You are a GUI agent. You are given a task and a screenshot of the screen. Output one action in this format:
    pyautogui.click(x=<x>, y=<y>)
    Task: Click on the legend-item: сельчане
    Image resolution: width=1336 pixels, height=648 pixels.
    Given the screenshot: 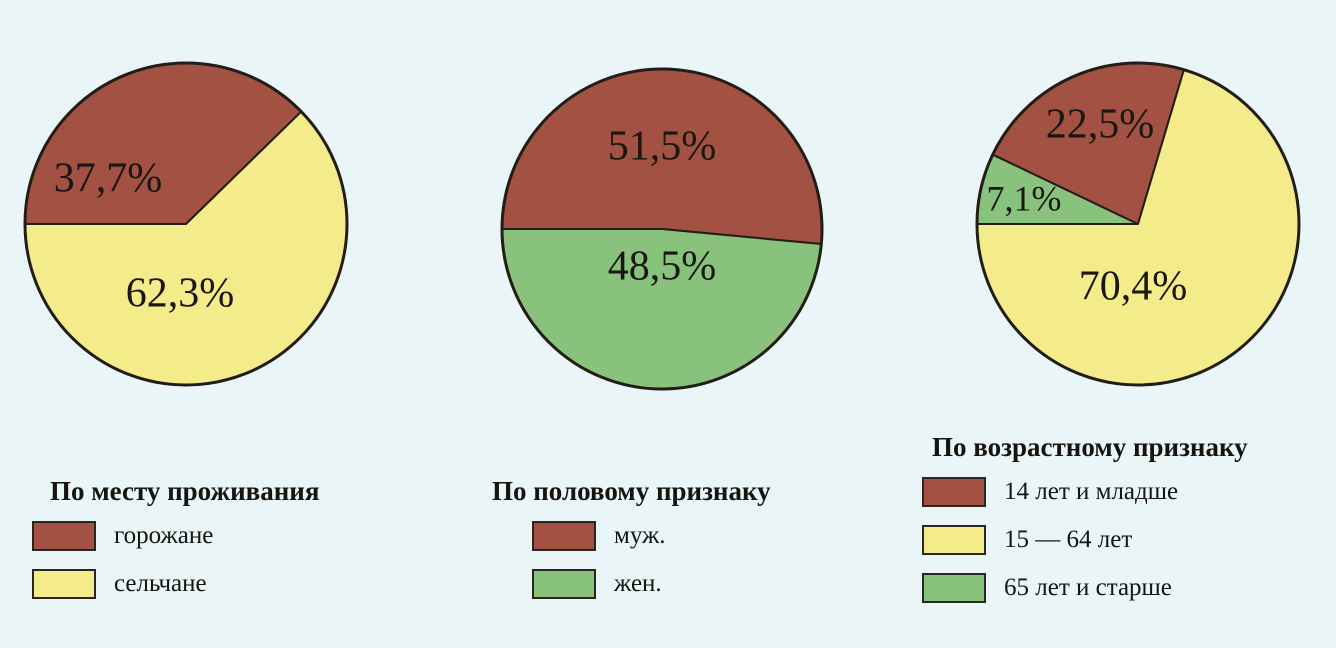 What is the action you would take?
    pyautogui.click(x=175, y=584)
    